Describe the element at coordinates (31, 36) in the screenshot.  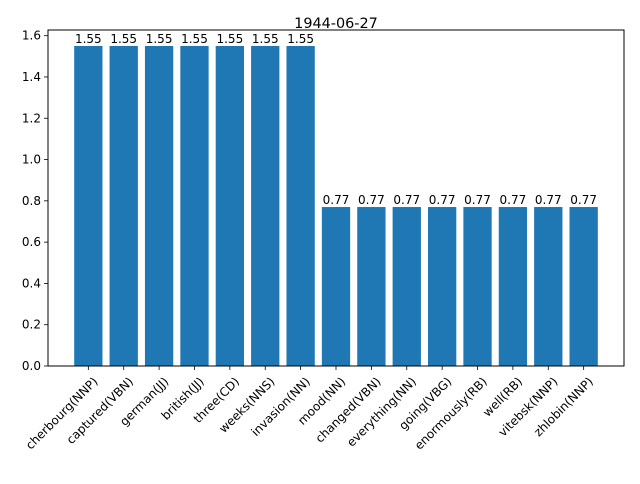
I see `y-tick-label-8: 1.6` at that location.